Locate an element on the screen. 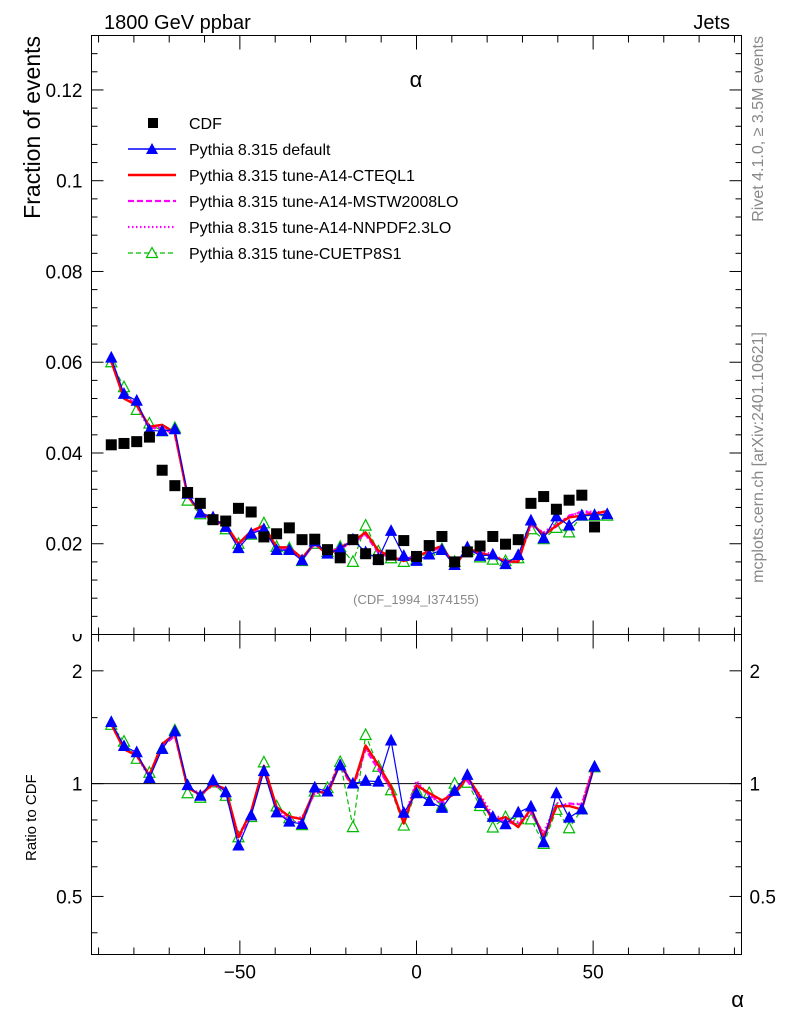 The width and height of the screenshot is (786, 1024). ratio-ytick-label-right: 2 is located at coordinates (755, 672).